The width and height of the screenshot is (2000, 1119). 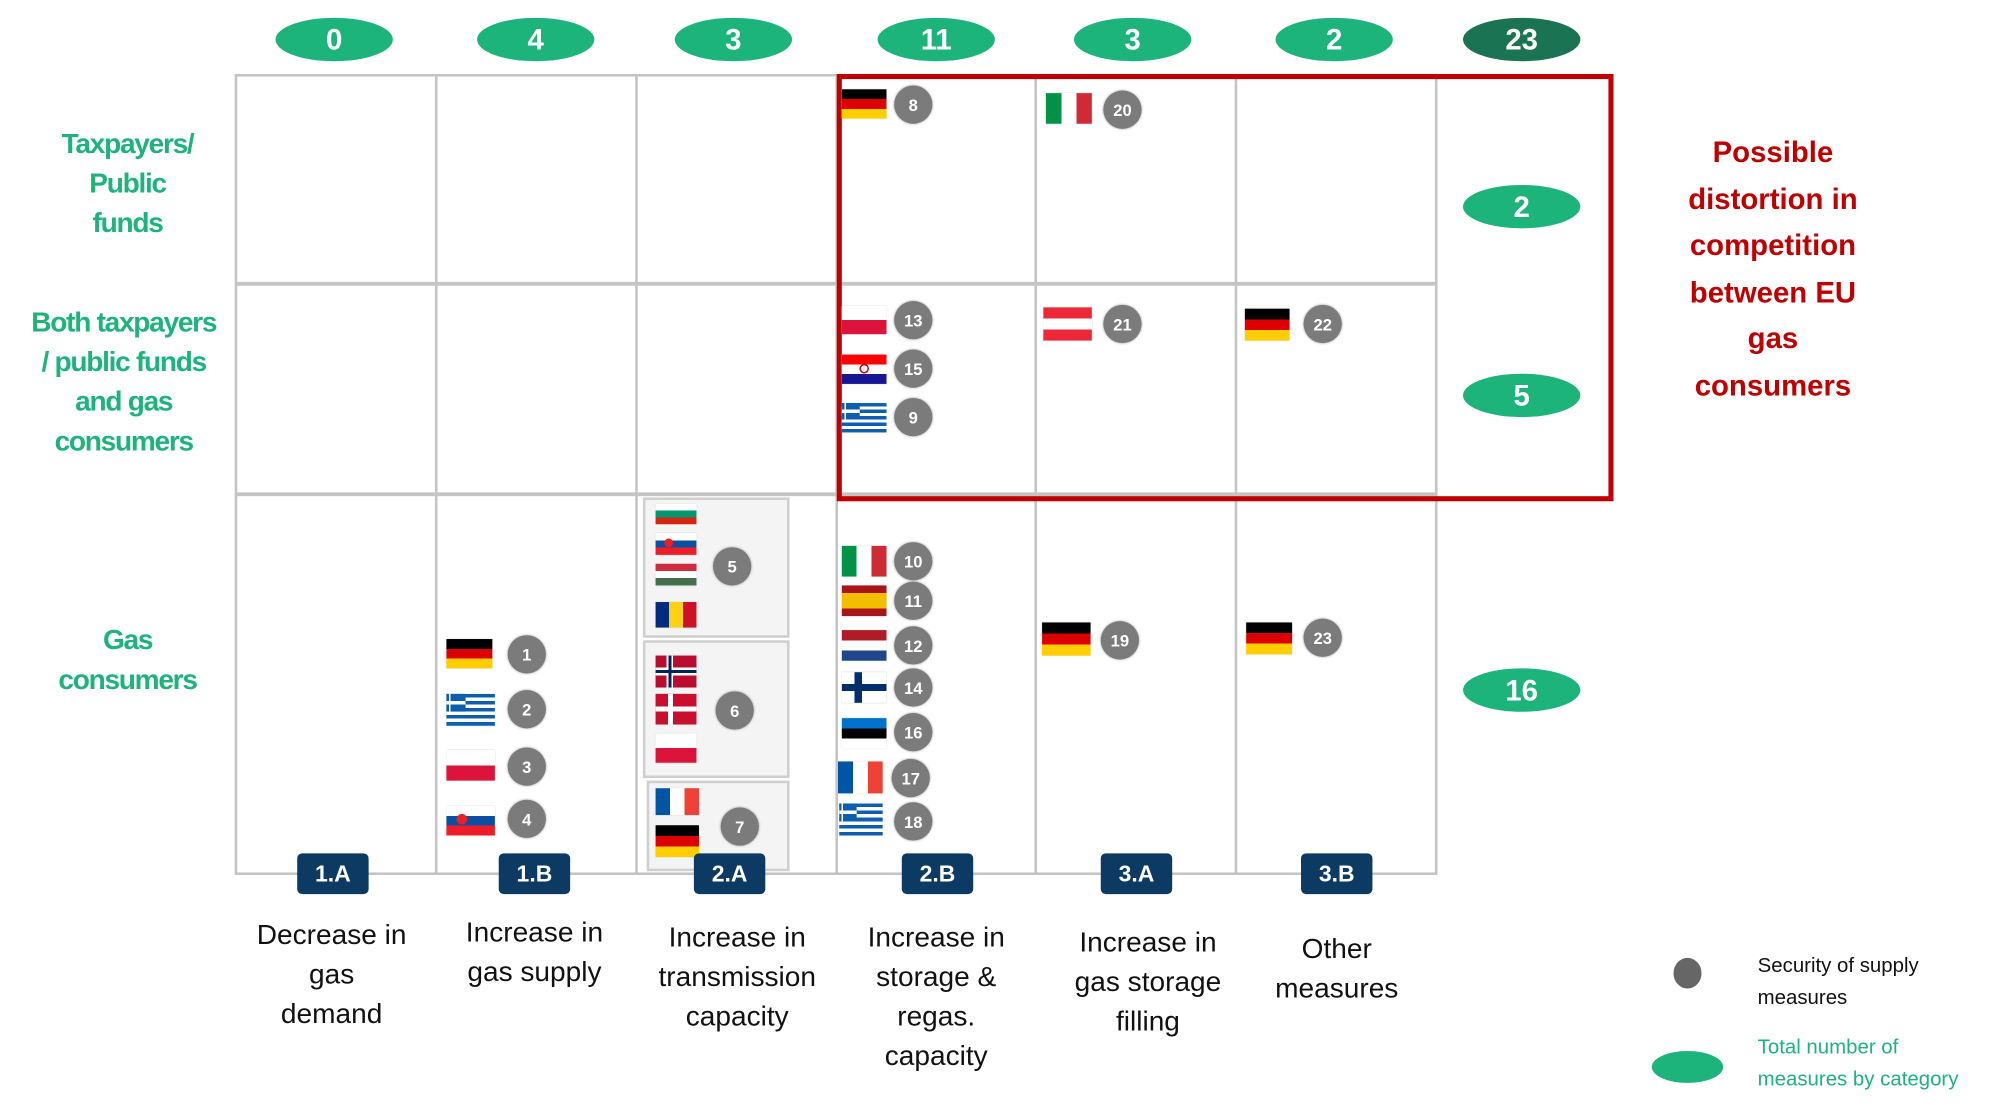 What do you see at coordinates (1773, 291) in the screenshot?
I see `note-line: between EU` at bounding box center [1773, 291].